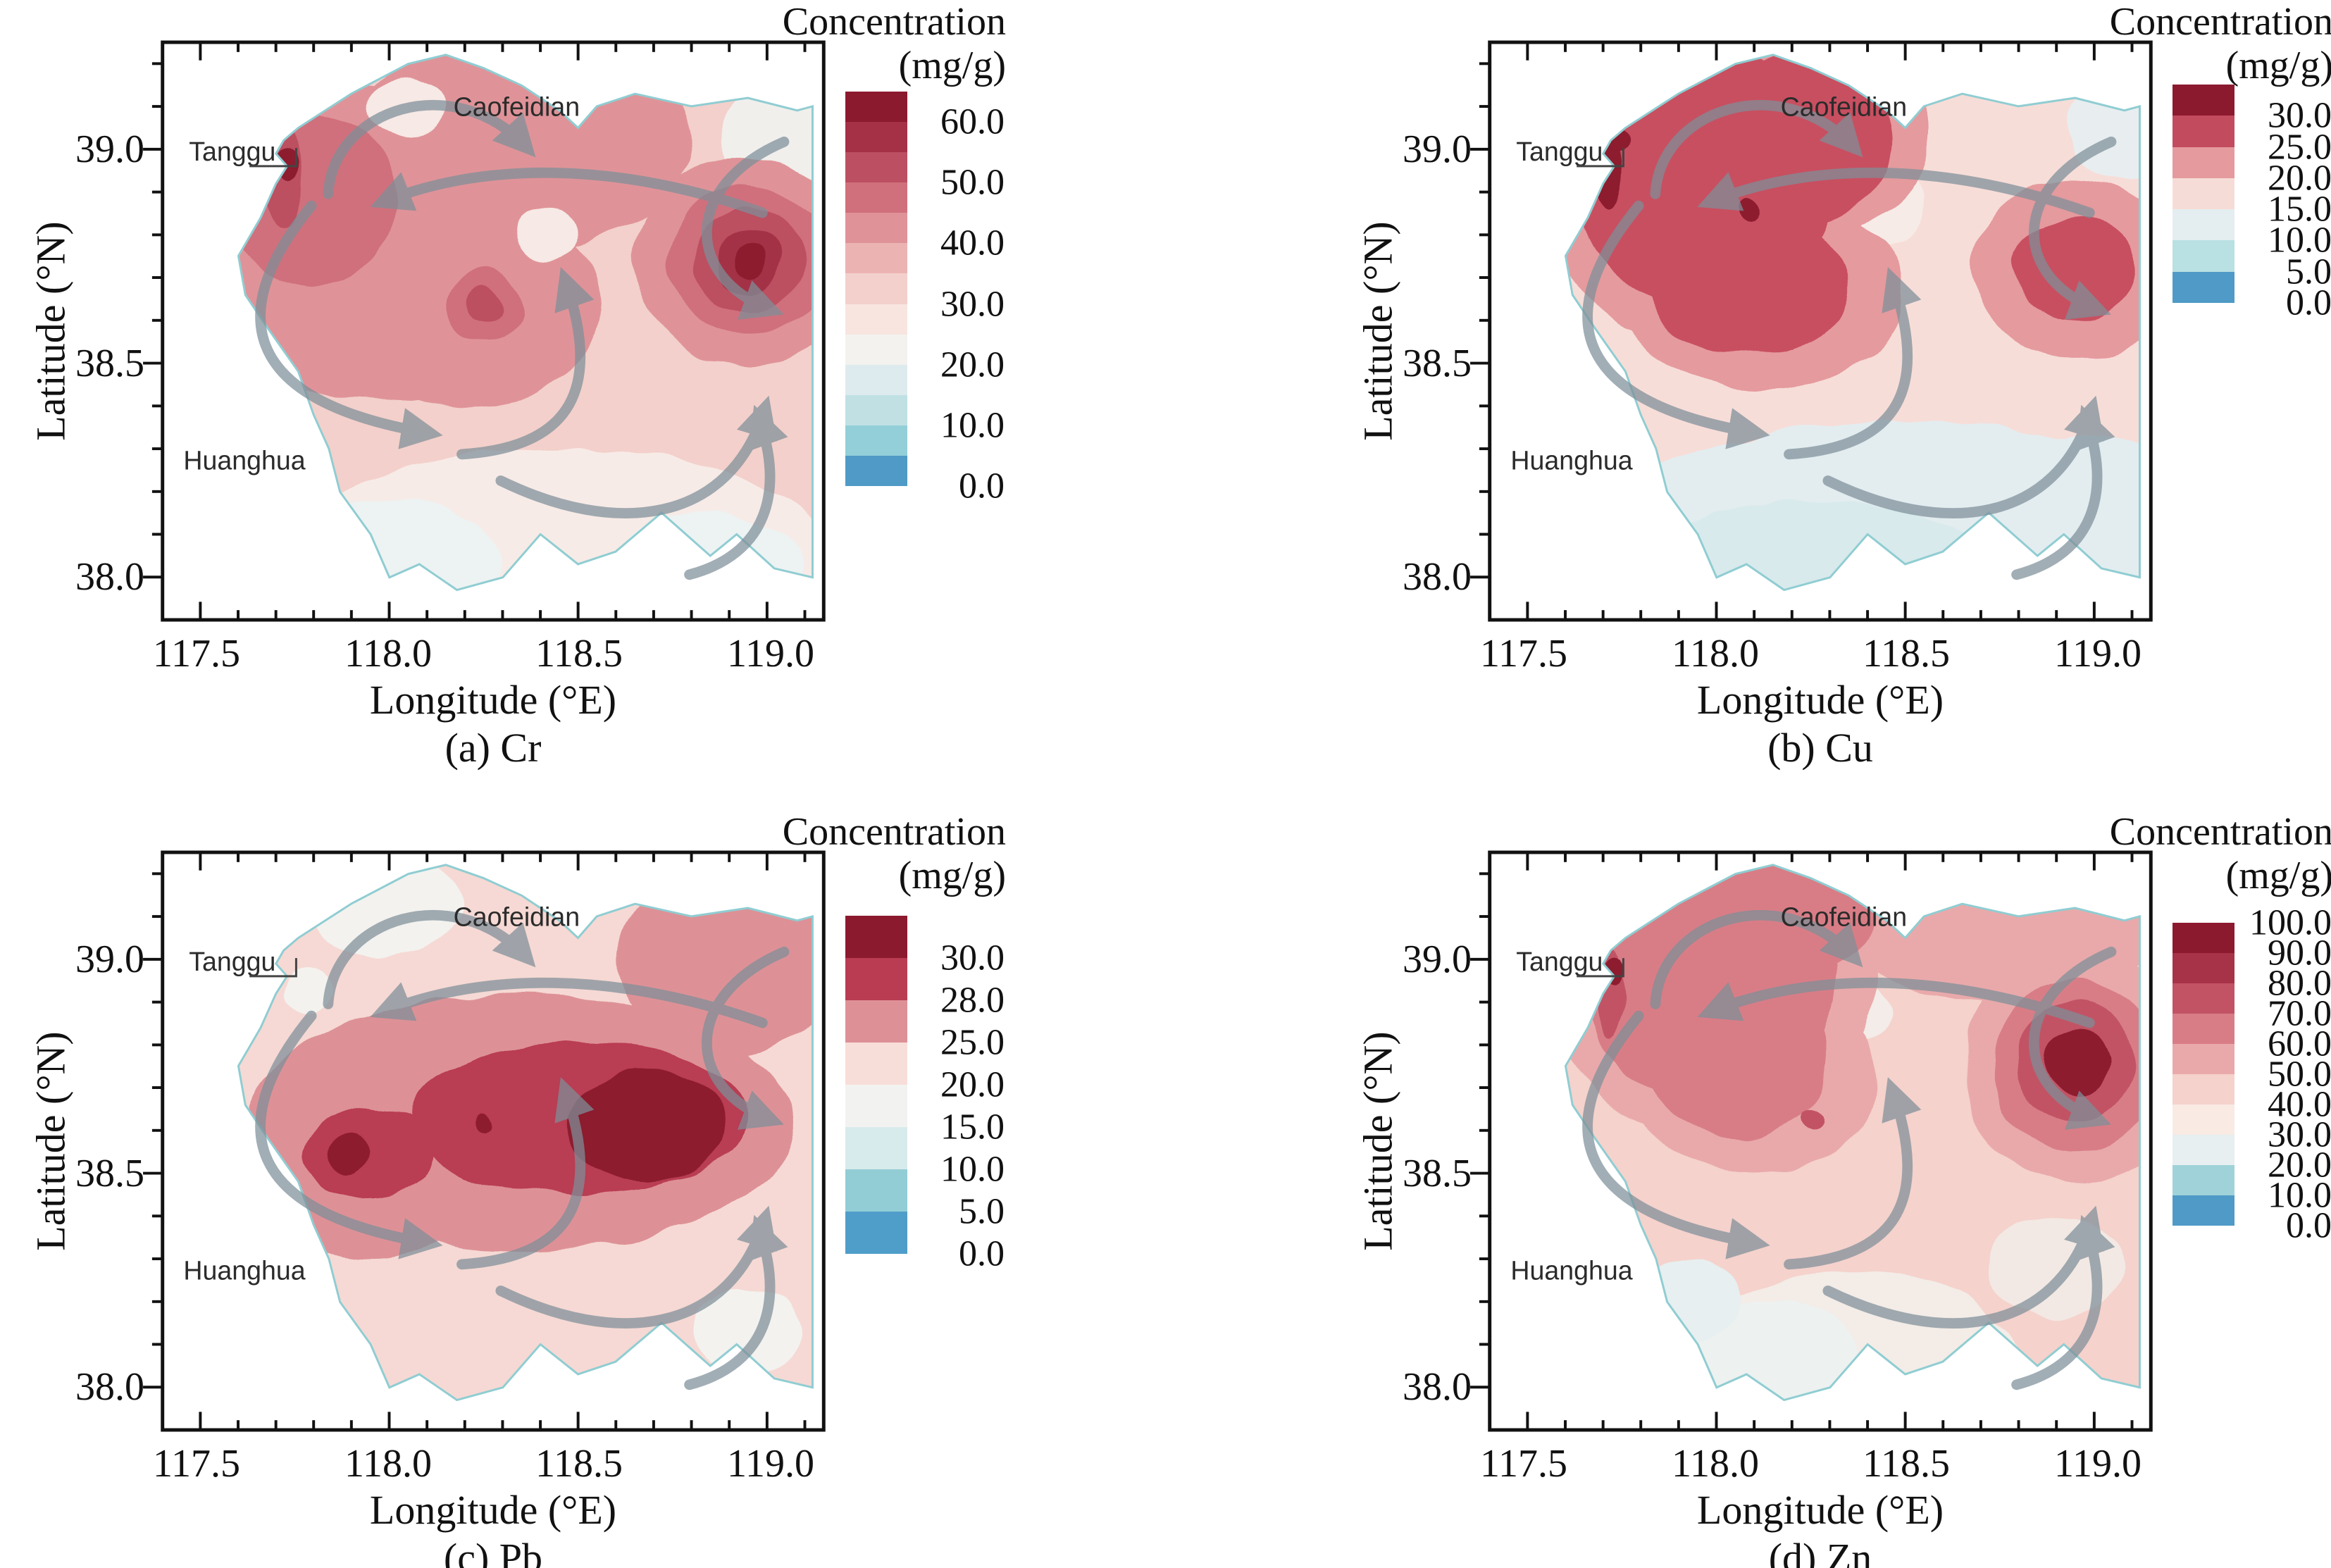 The height and width of the screenshot is (1568, 2331). Describe the element at coordinates (2299, 210) in the screenshot. I see `colorbar-tick-label: 15.0` at that location.